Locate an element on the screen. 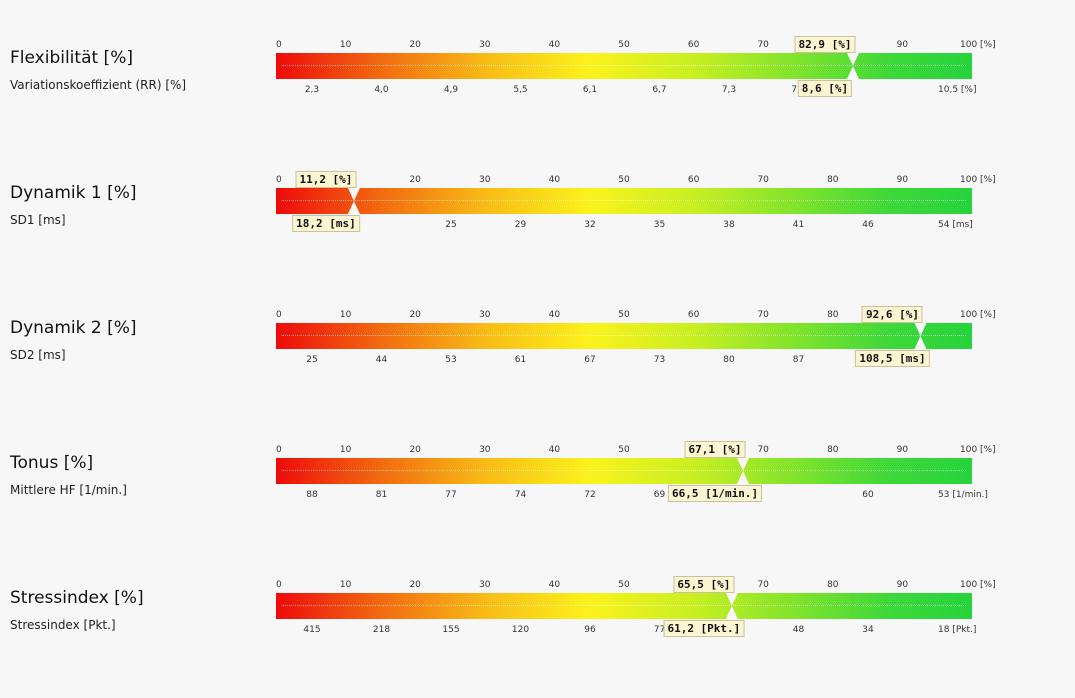 The width and height of the screenshot is (1075, 698). measure-value-marker: 108,5 [ms] is located at coordinates (892, 358).